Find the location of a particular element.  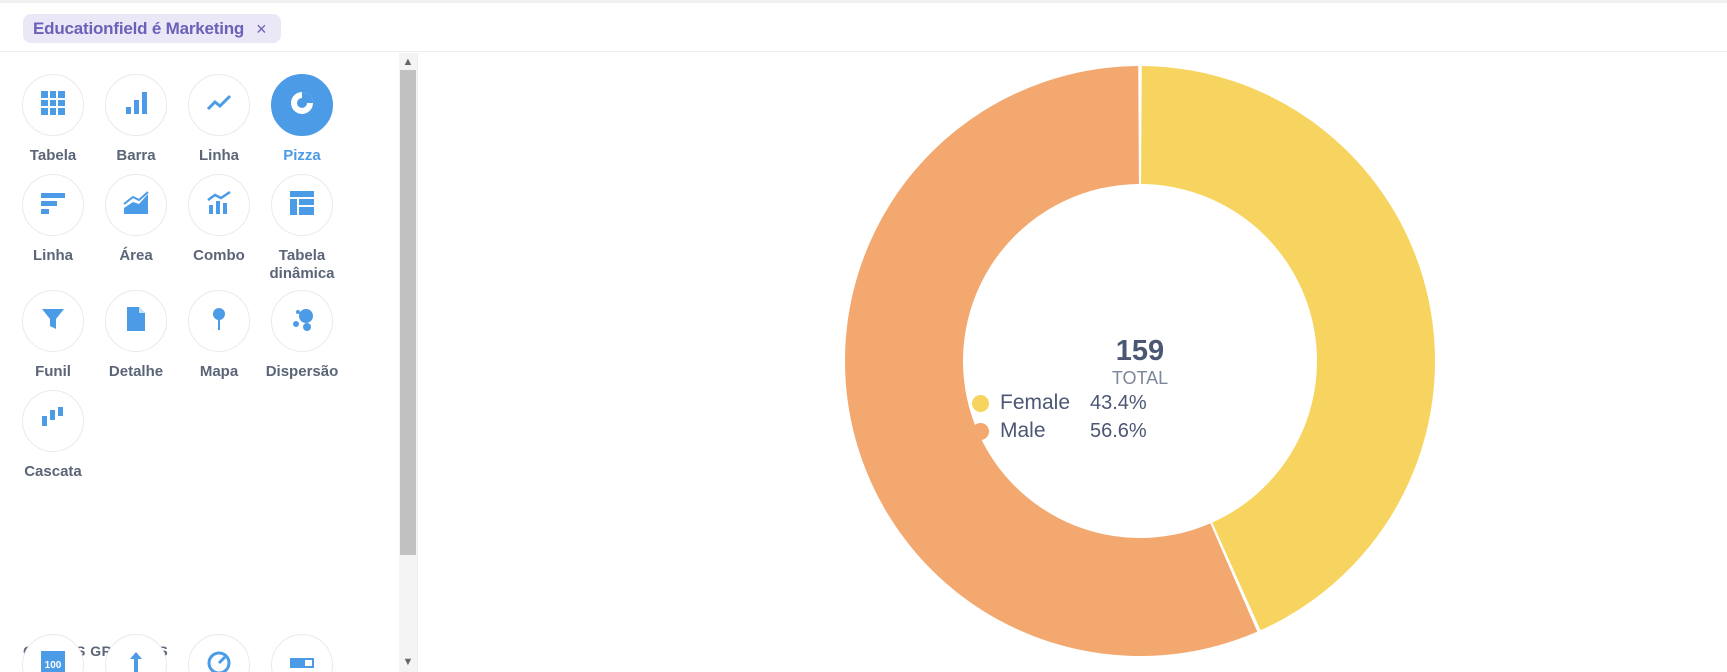

bar-chart-icon is located at coordinates (136, 105).